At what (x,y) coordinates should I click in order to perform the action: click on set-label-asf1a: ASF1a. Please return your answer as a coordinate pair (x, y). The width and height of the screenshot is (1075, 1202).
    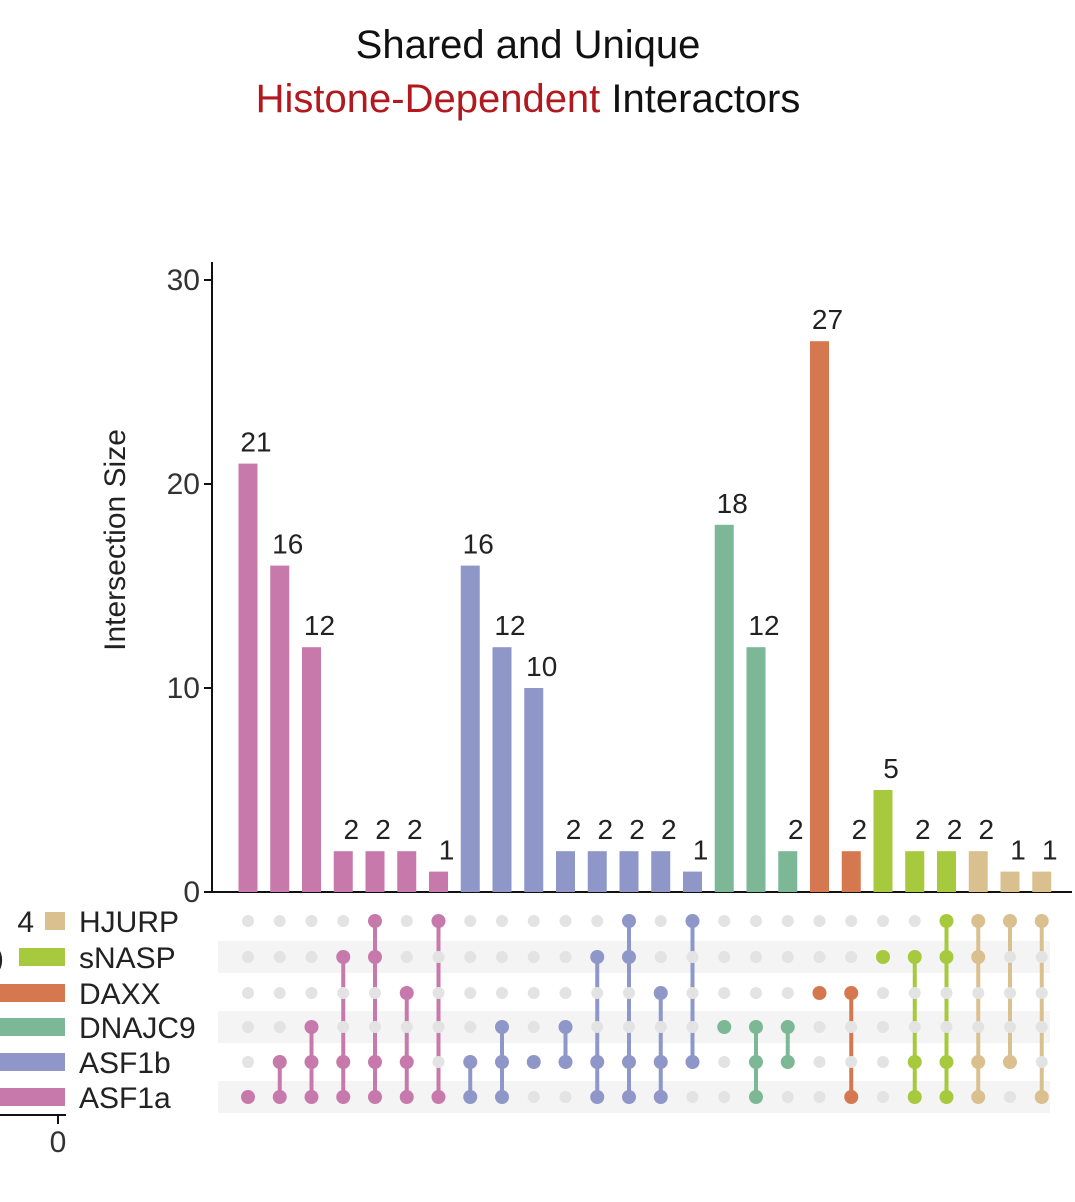
    Looking at the image, I should click on (125, 1098).